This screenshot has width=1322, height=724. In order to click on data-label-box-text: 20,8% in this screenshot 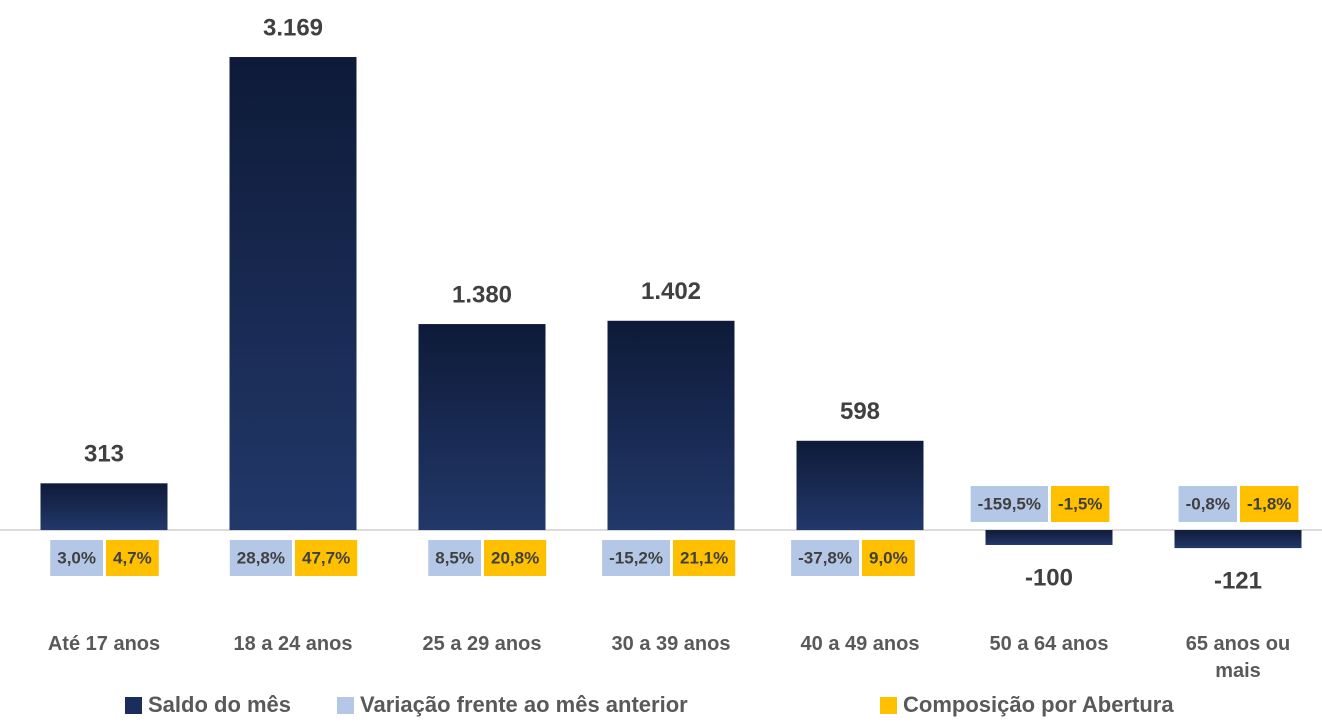, I will do `click(515, 557)`.